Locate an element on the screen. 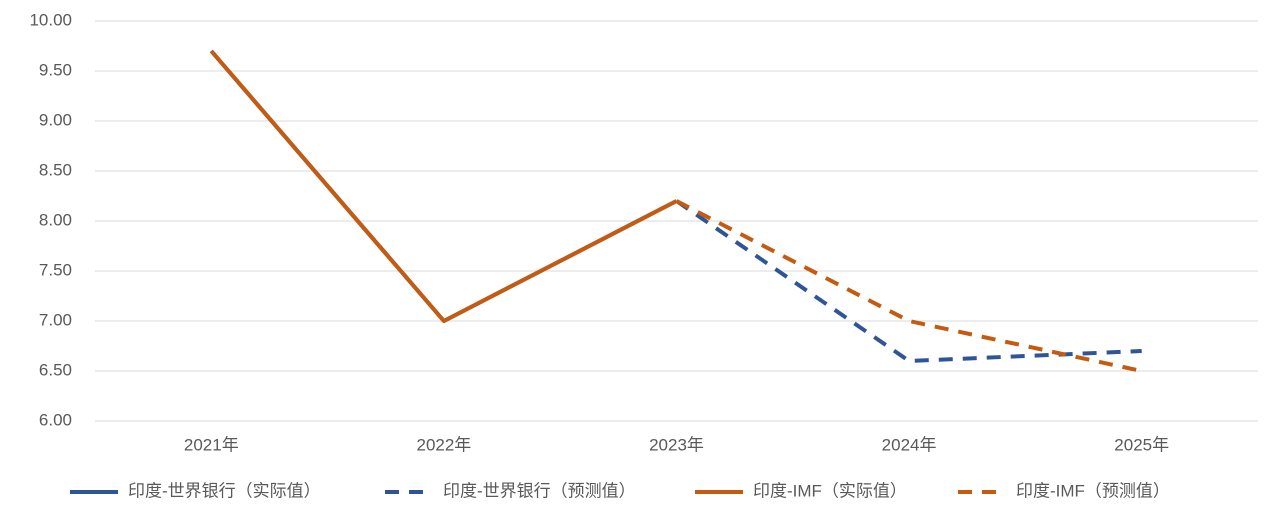 The width and height of the screenshot is (1280, 521). y-tick-label: 7.00 is located at coordinates (55, 319).